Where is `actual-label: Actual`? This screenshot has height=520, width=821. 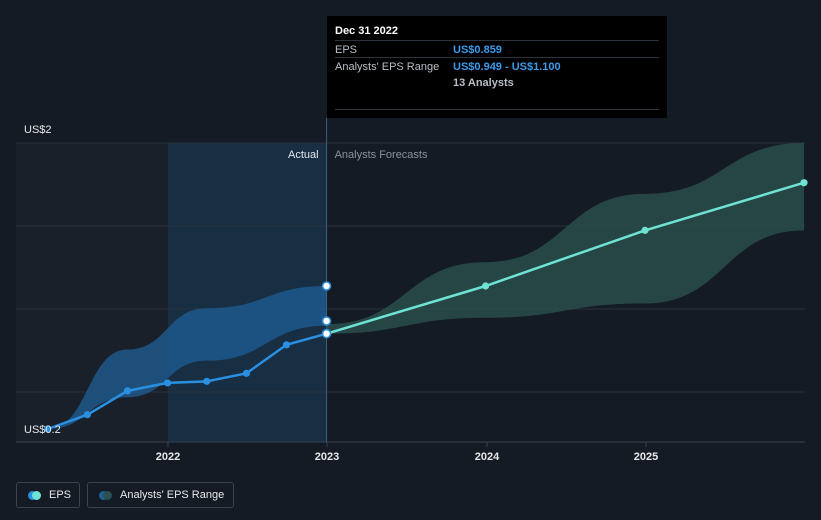 actual-label: Actual is located at coordinates (303, 155).